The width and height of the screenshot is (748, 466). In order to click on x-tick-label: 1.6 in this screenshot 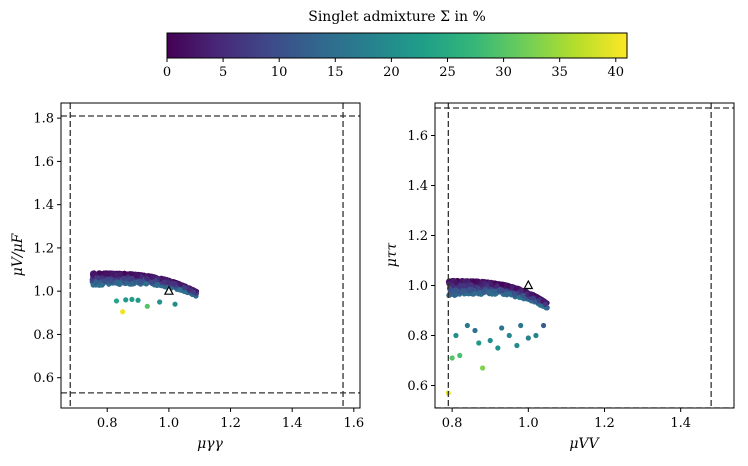, I will do `click(353, 423)`.